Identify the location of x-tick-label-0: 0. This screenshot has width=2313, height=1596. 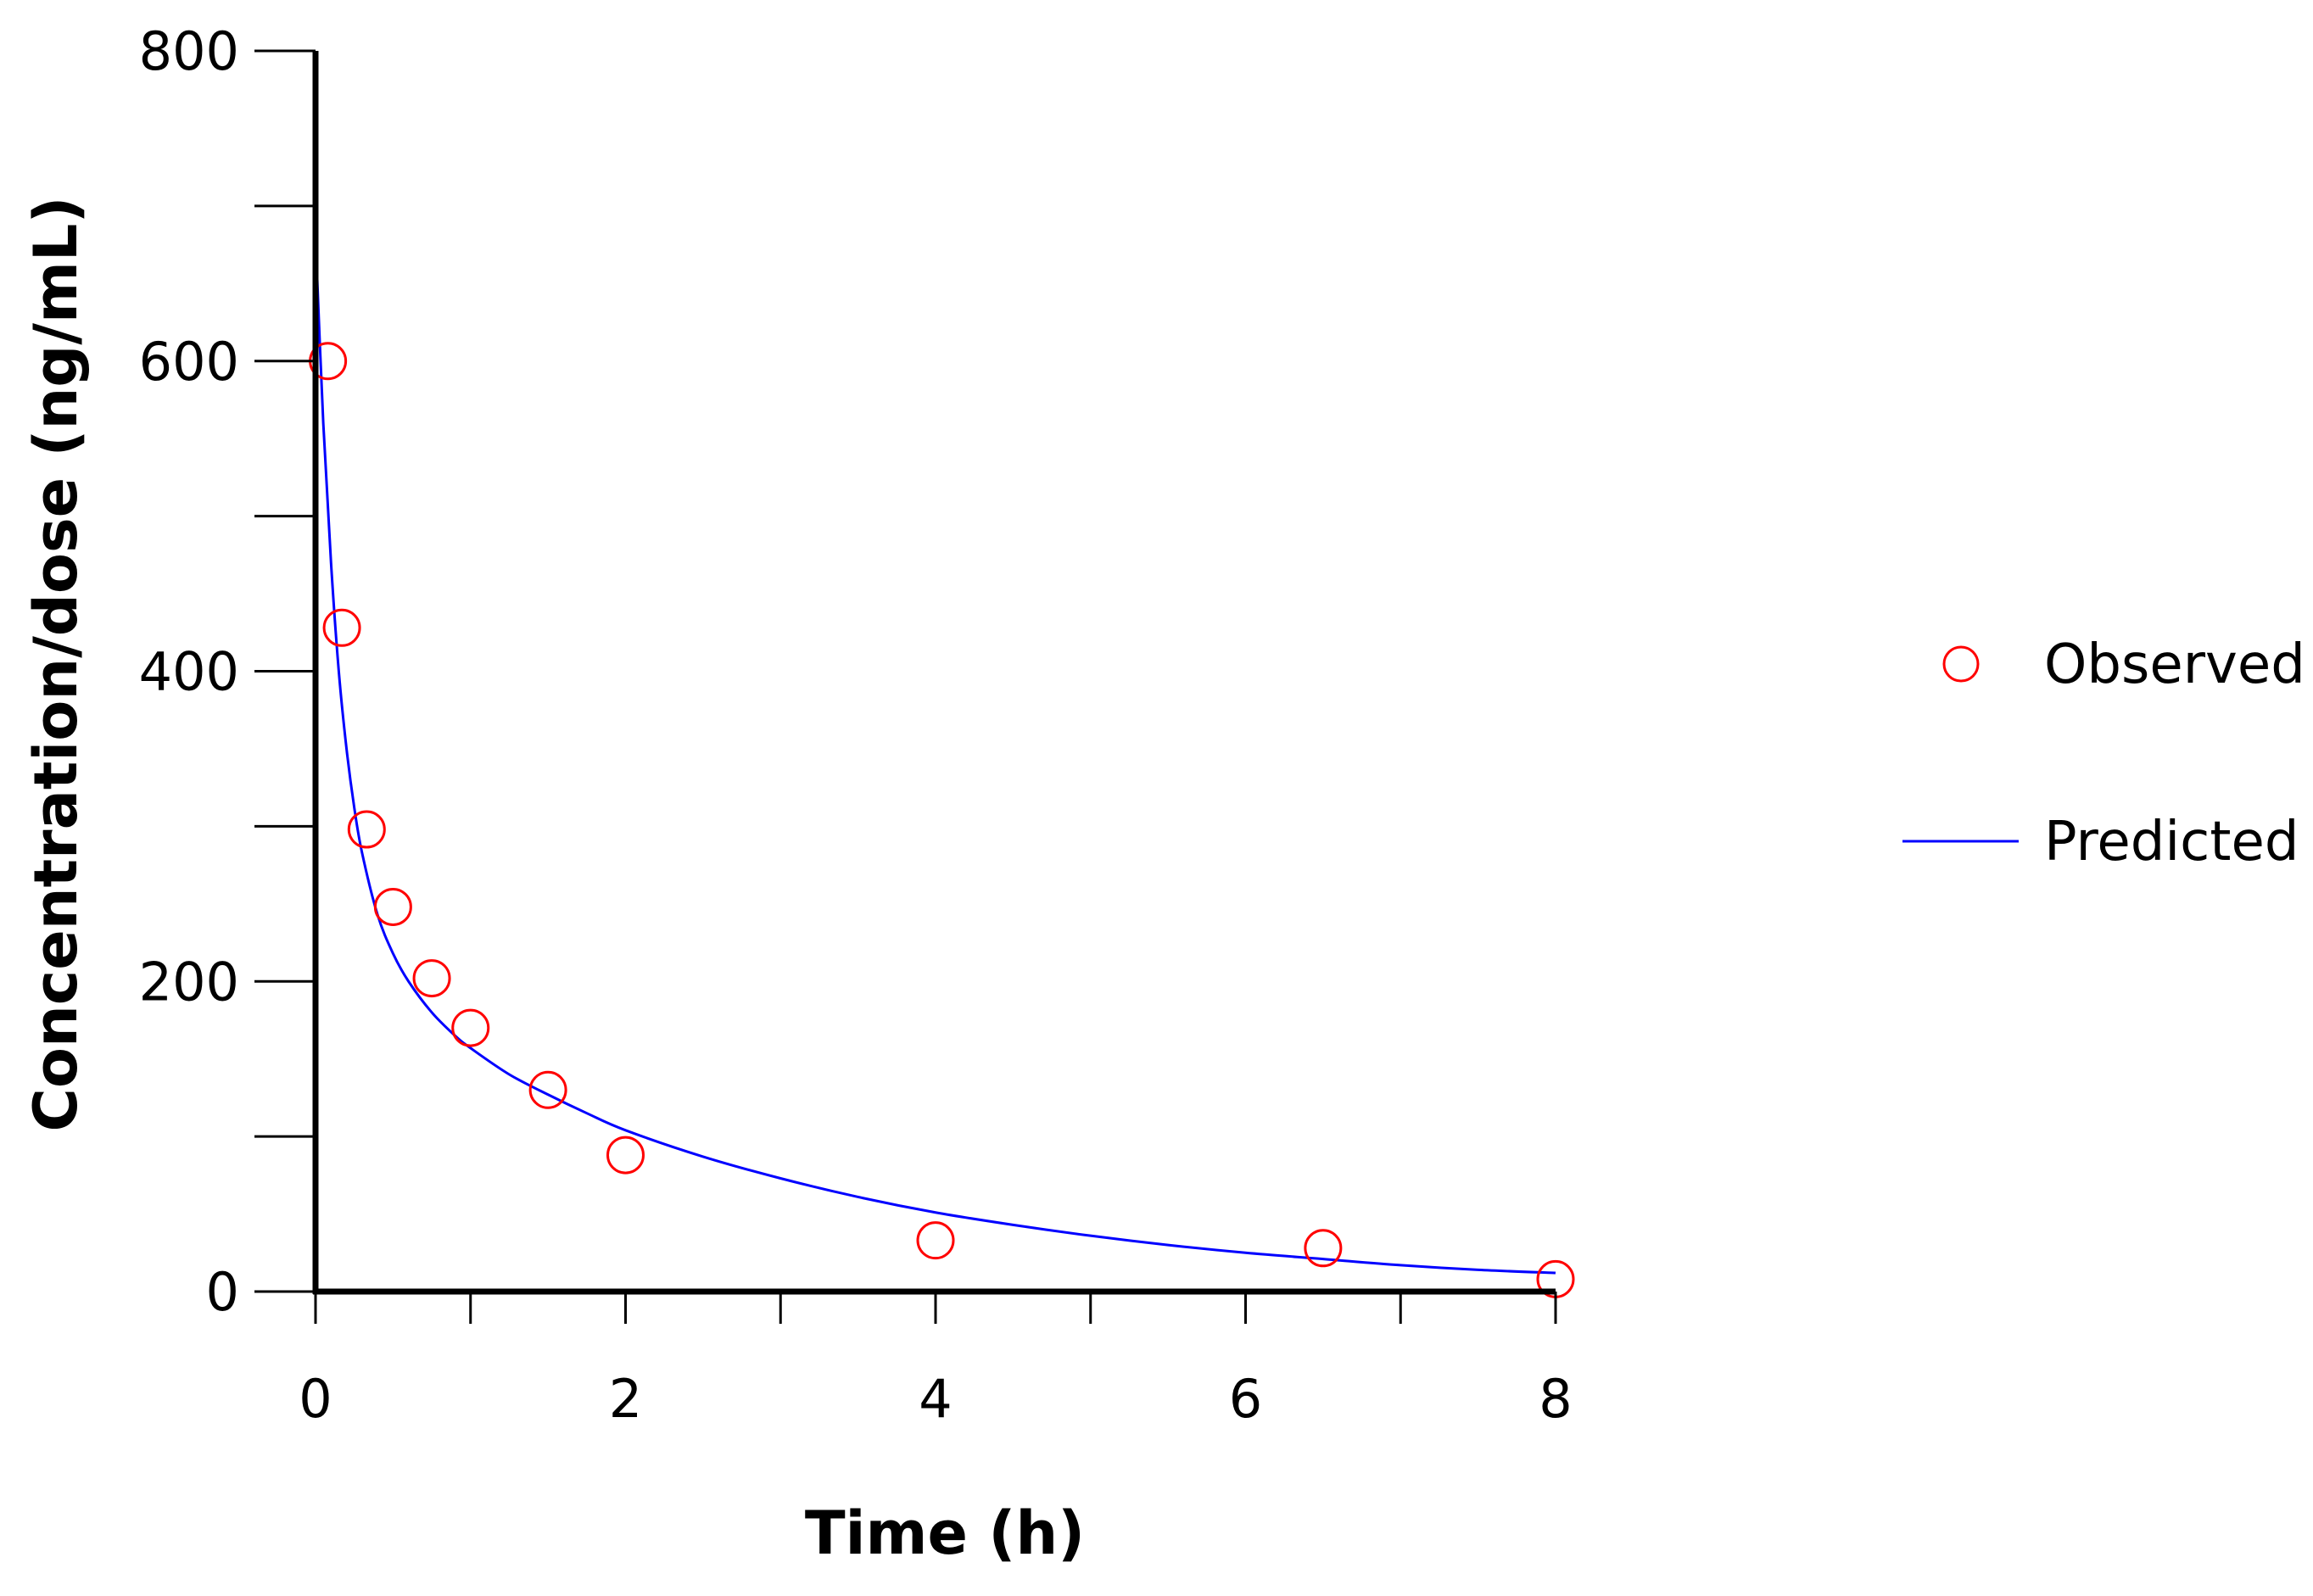
(316, 1399).